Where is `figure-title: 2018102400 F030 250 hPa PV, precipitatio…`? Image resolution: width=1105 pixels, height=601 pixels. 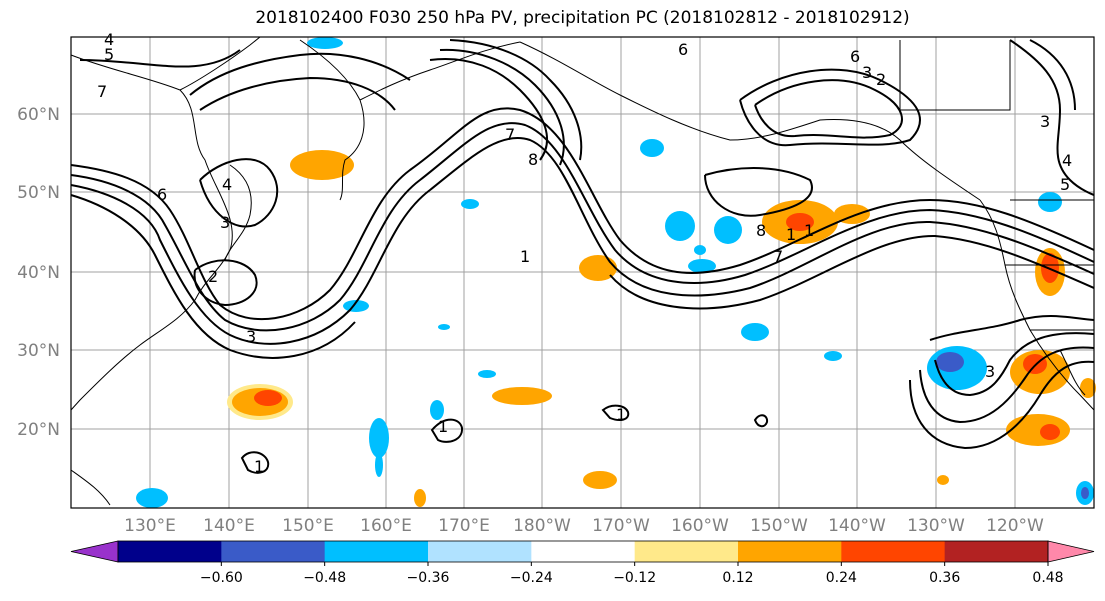 figure-title: 2018102400 F030 250 hPa PV, precipitatio… is located at coordinates (582, 18).